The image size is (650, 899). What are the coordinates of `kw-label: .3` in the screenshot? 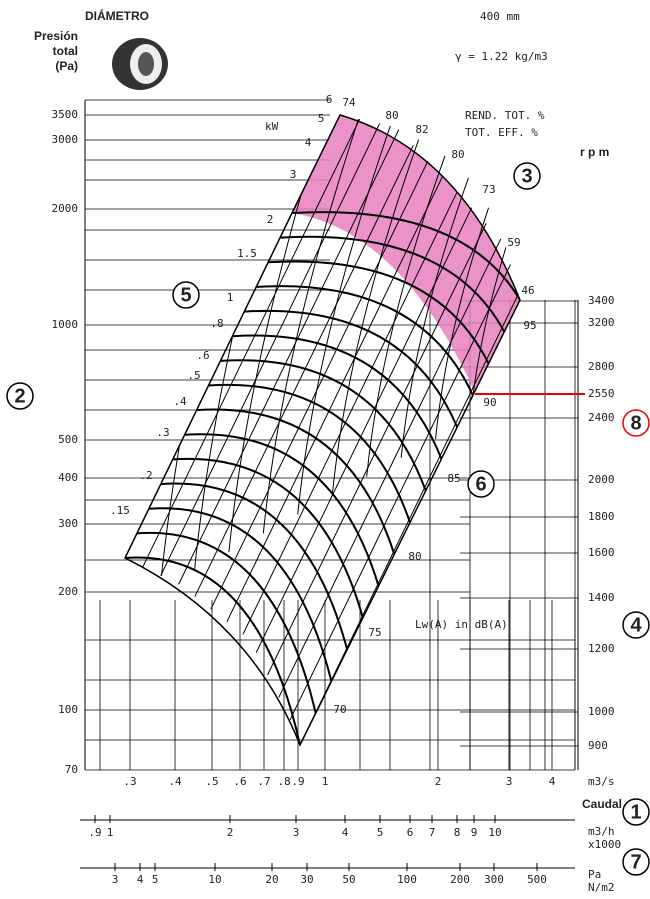 It's located at (162, 432).